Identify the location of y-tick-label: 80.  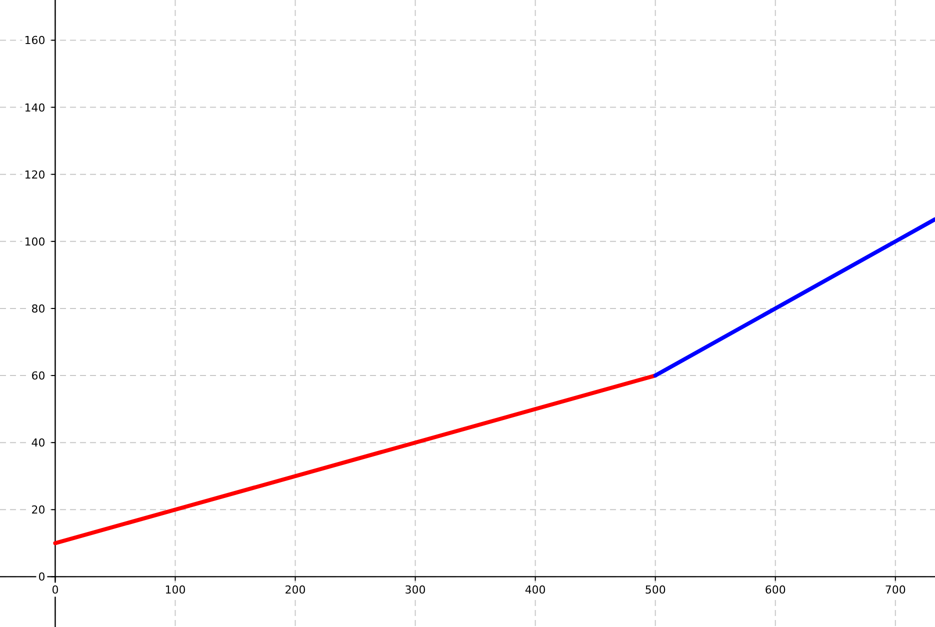
(38, 309).